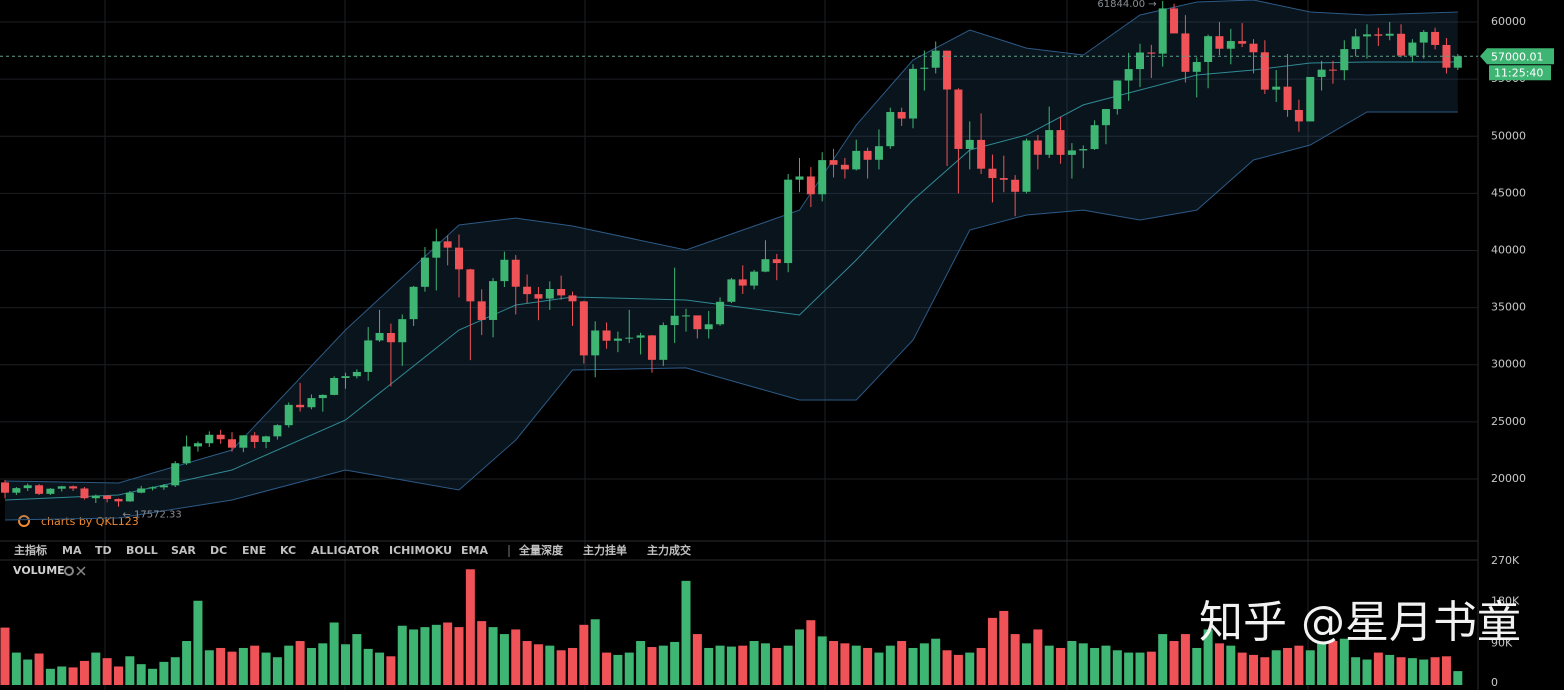 This screenshot has width=1564, height=690. What do you see at coordinates (1508, 421) in the screenshot?
I see `y-tick-label: 25000` at bounding box center [1508, 421].